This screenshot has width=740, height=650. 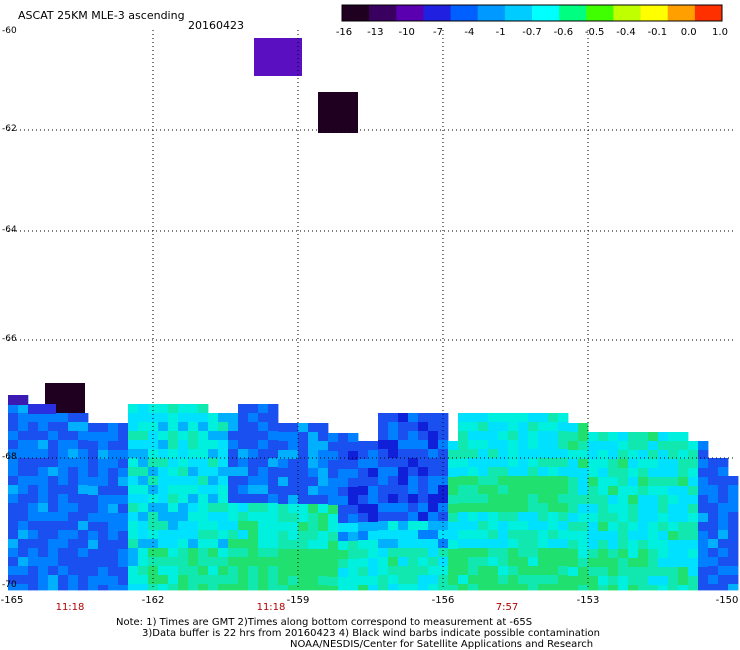 What do you see at coordinates (437, 13) in the screenshot?
I see `colorbar-swatch` at bounding box center [437, 13].